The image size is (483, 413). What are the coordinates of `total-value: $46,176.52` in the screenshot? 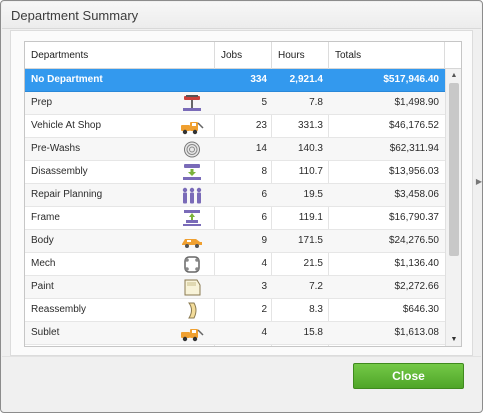 It's located at (413, 125).